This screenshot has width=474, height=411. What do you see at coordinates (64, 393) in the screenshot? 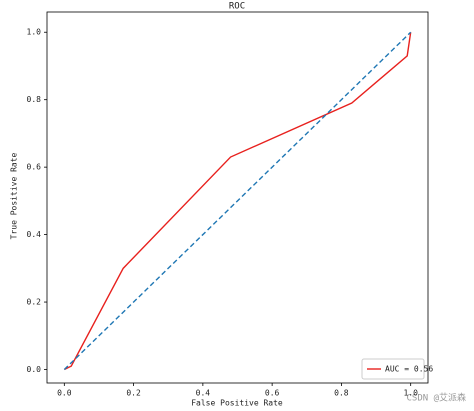
I see `x-tick-label: 0.0` at bounding box center [64, 393].